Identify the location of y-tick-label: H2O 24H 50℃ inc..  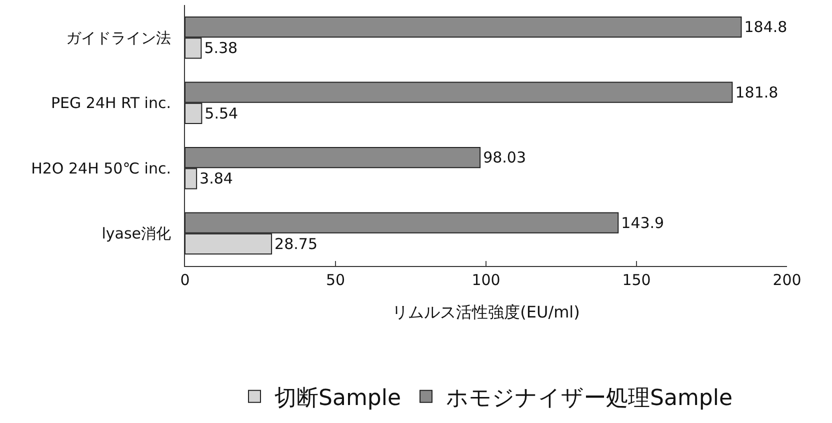
(101, 168).